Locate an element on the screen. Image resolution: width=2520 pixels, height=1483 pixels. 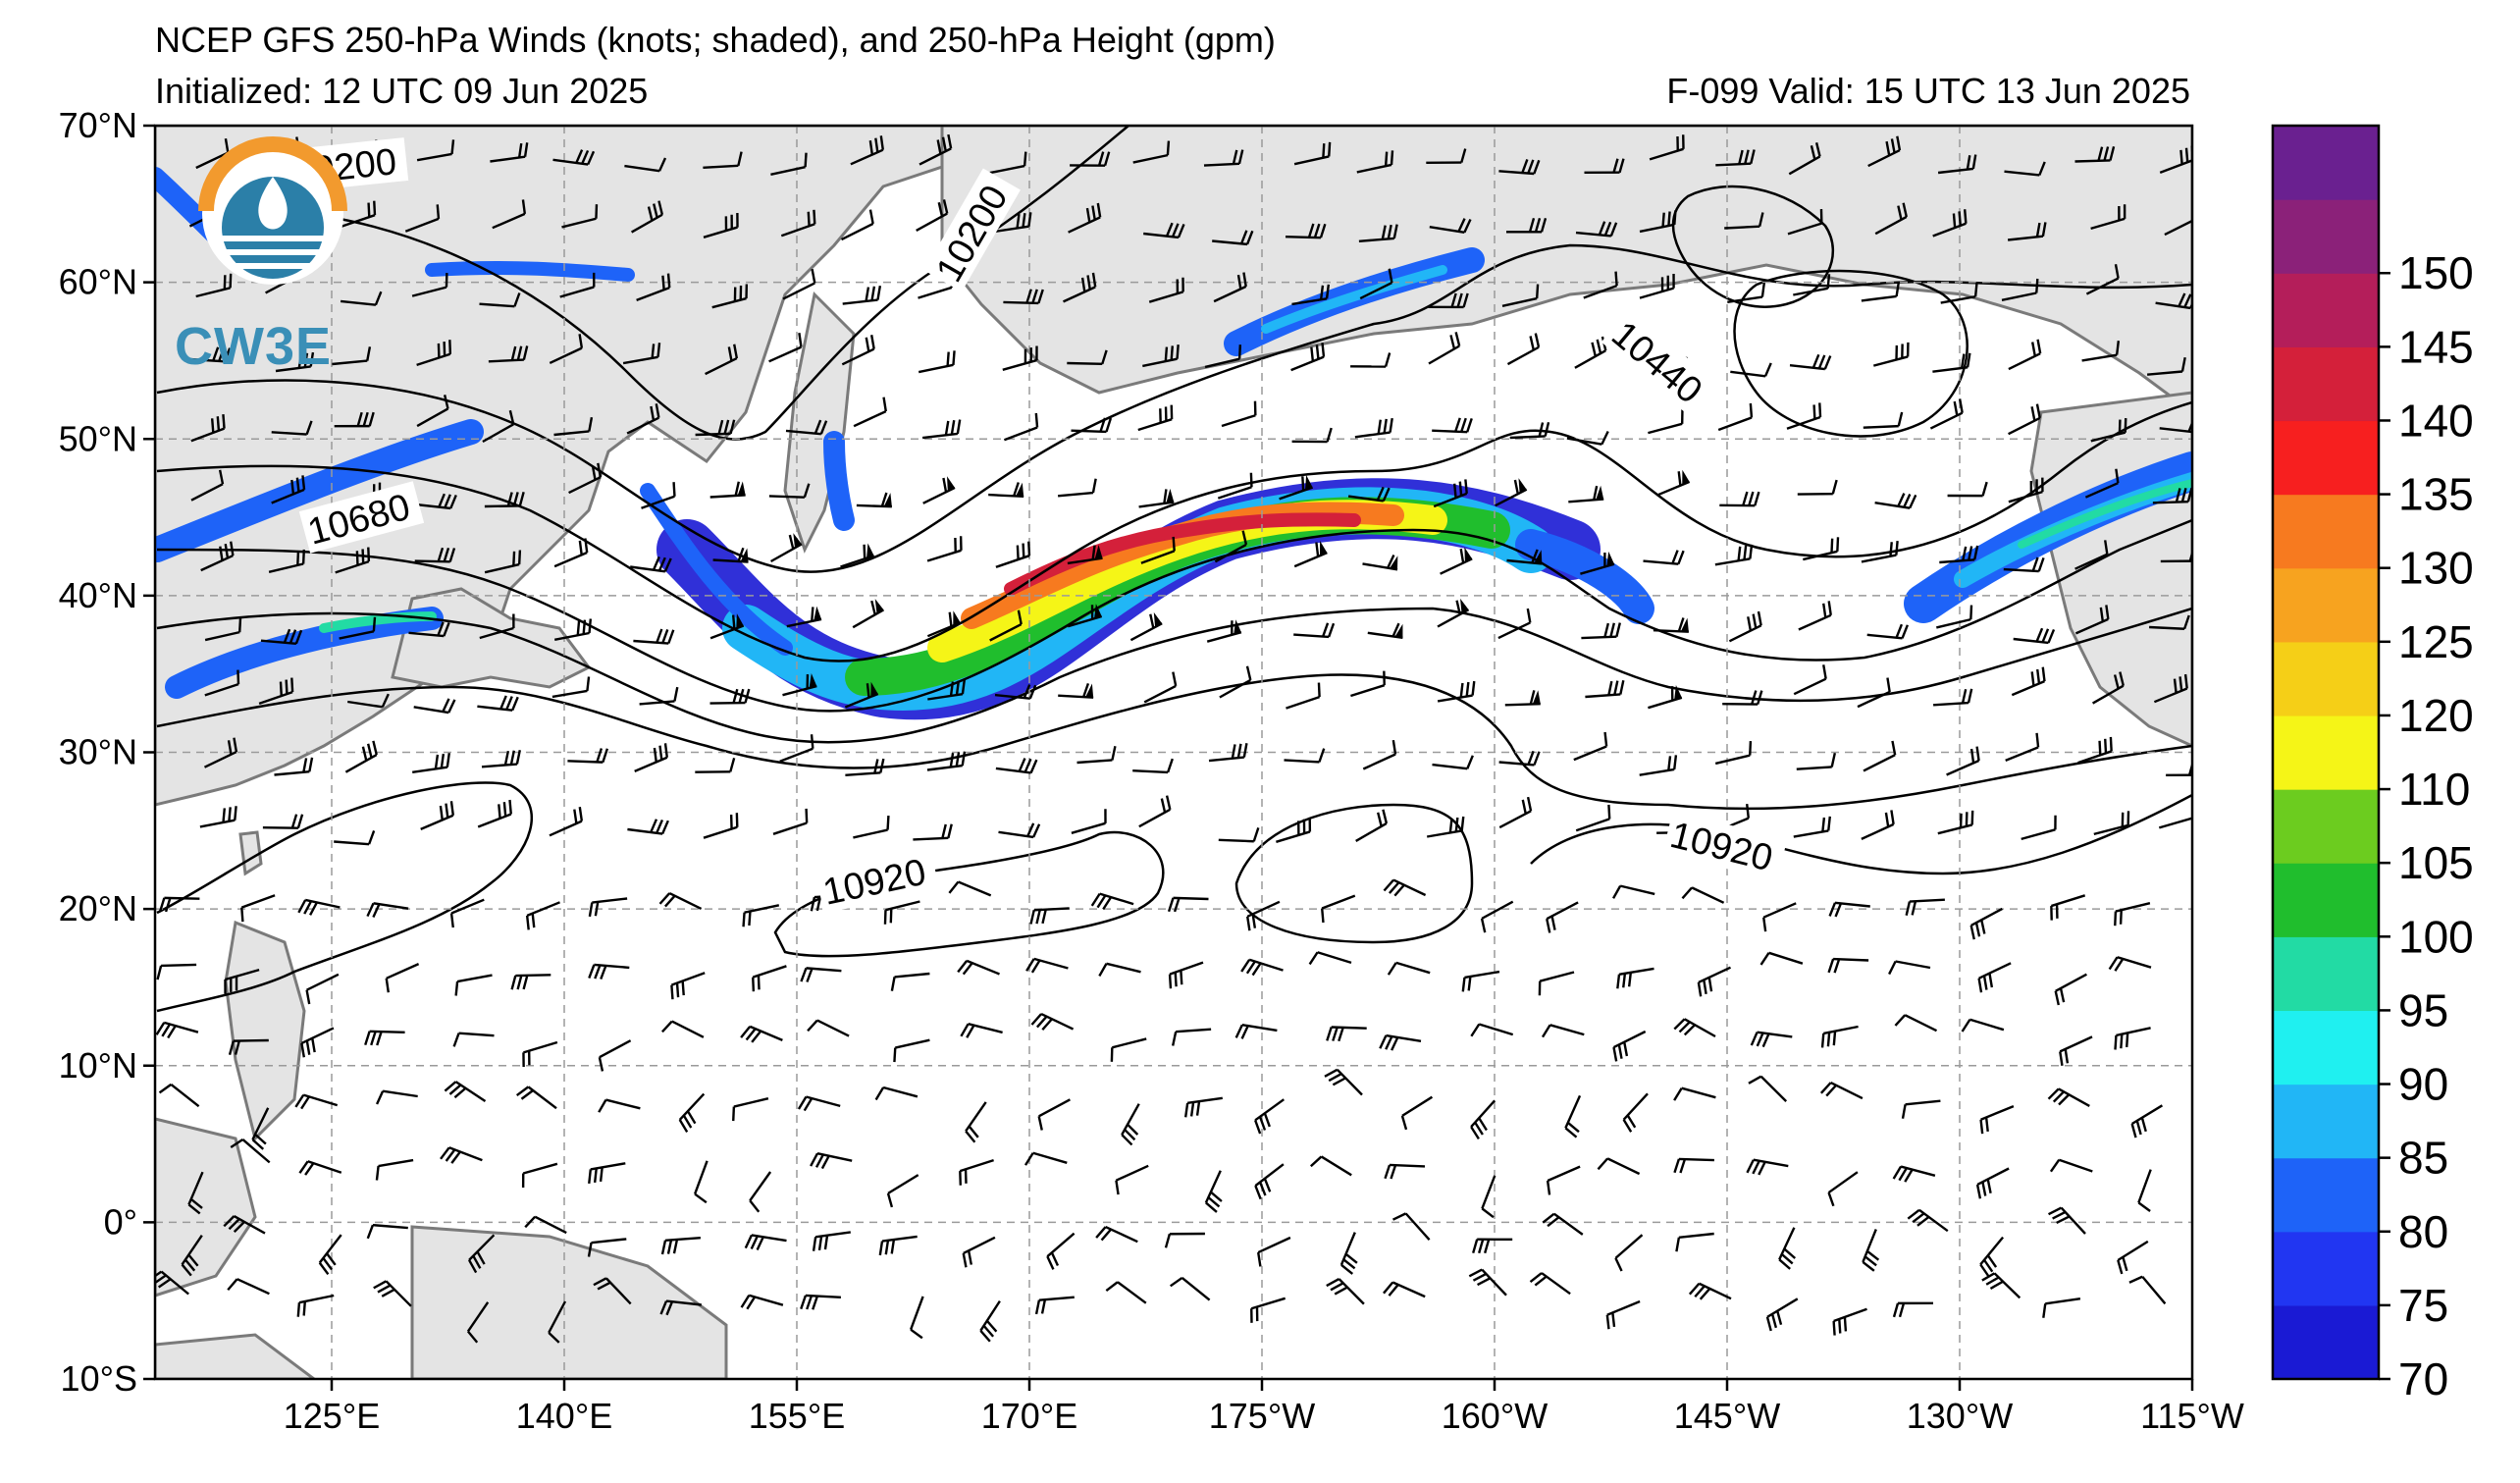
lon-label: 125°E is located at coordinates (332, 1416).